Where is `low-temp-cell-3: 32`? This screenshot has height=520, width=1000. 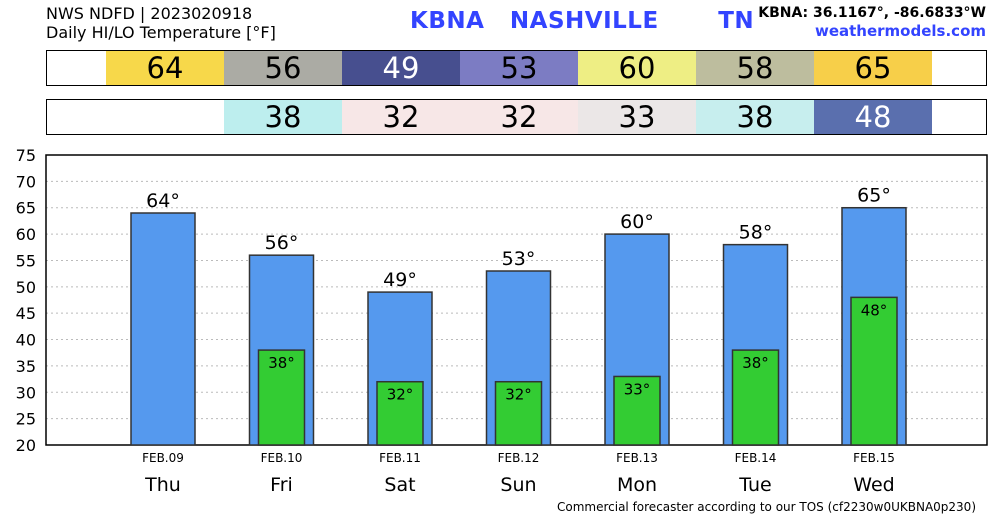
low-temp-cell-3: 32 is located at coordinates (519, 117).